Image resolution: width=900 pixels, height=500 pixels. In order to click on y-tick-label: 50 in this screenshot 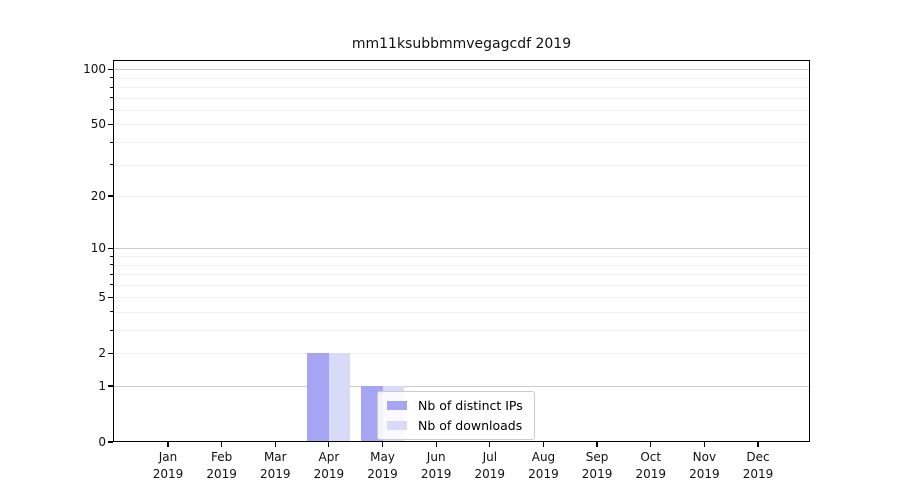, I will do `click(98, 124)`.